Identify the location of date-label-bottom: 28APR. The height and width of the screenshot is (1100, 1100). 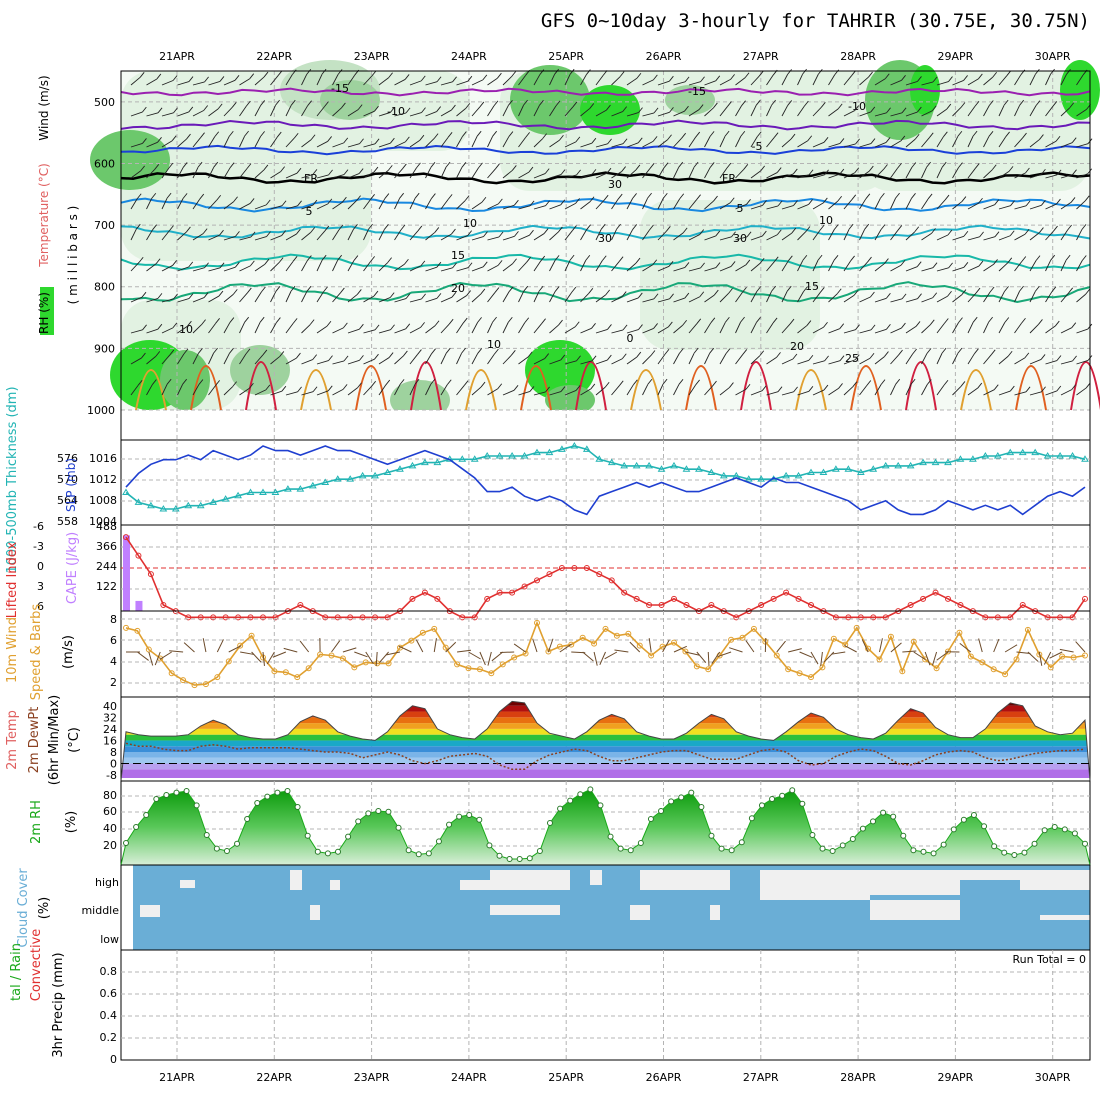
(858, 1077).